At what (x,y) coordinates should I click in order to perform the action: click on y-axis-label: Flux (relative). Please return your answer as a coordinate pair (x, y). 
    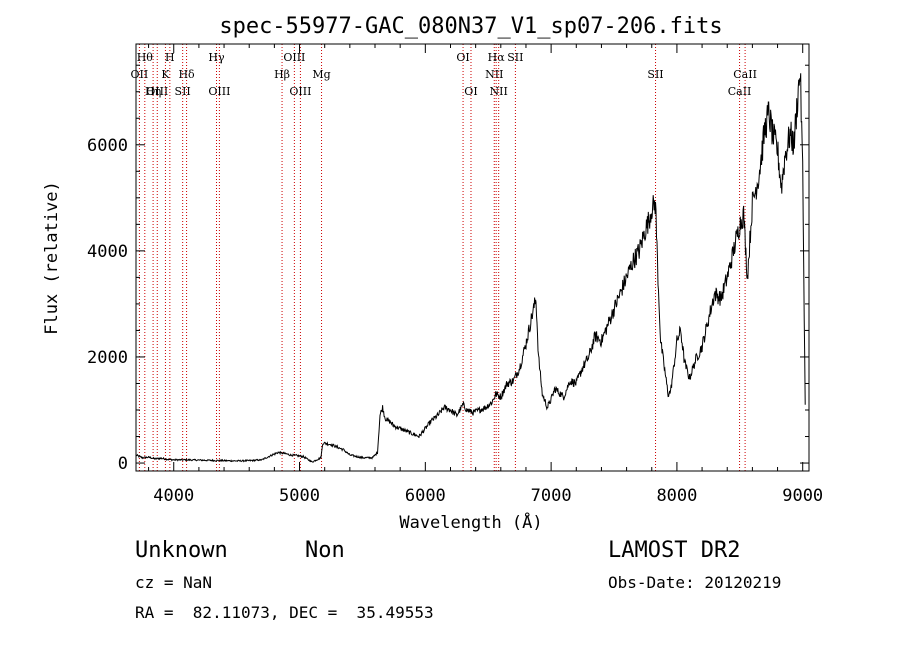
    Looking at the image, I should click on (52, 258).